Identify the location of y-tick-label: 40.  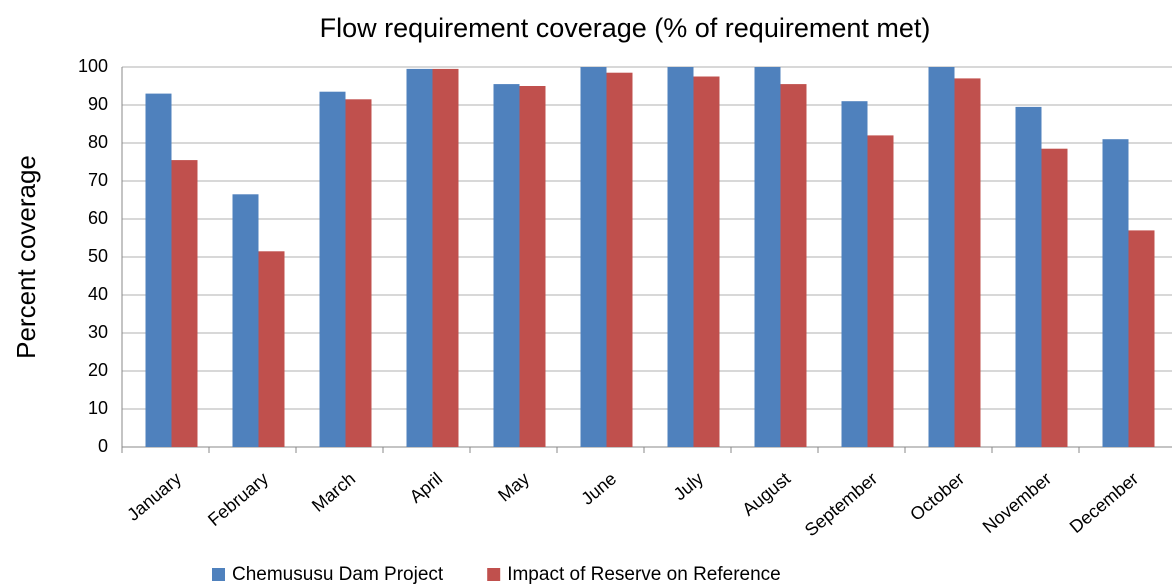
(98, 294).